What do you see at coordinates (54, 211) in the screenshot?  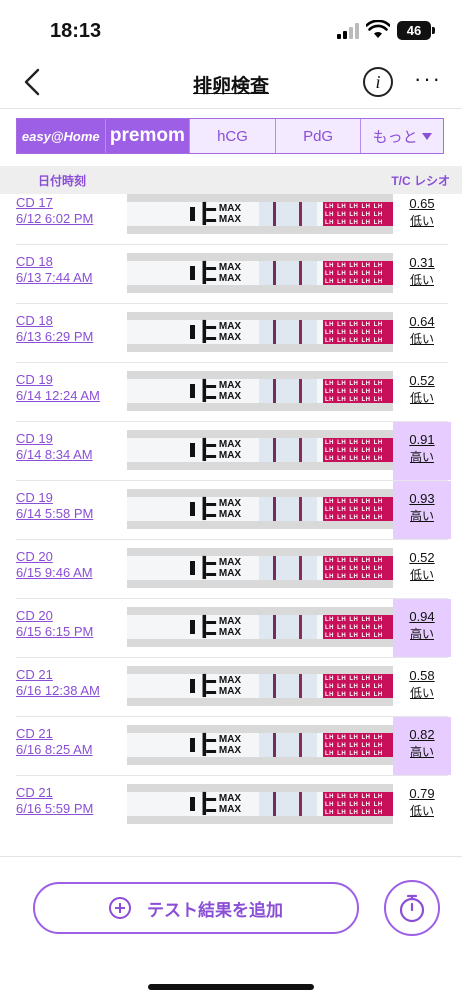 I see `row-date: CD 17 6/12 6:02 PM` at bounding box center [54, 211].